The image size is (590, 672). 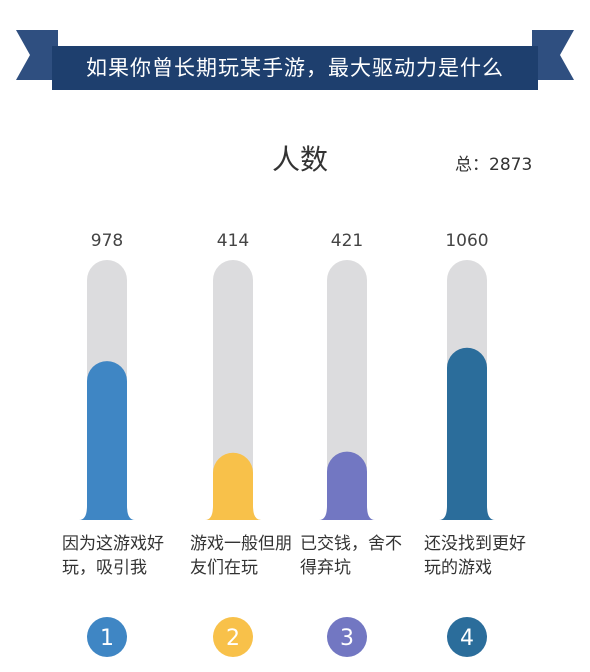 I want to click on category-label-3: 已交钱，舍不得弃坑, so click(x=351, y=556).